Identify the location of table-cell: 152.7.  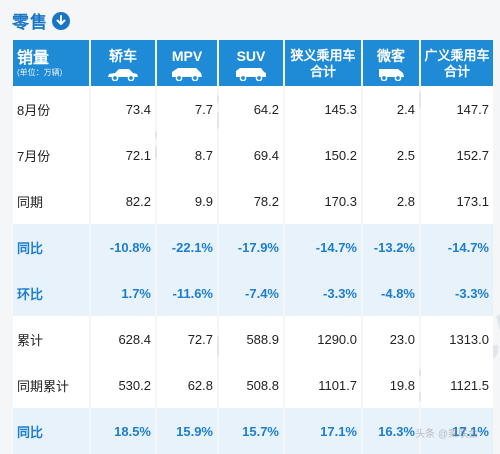
(457, 155).